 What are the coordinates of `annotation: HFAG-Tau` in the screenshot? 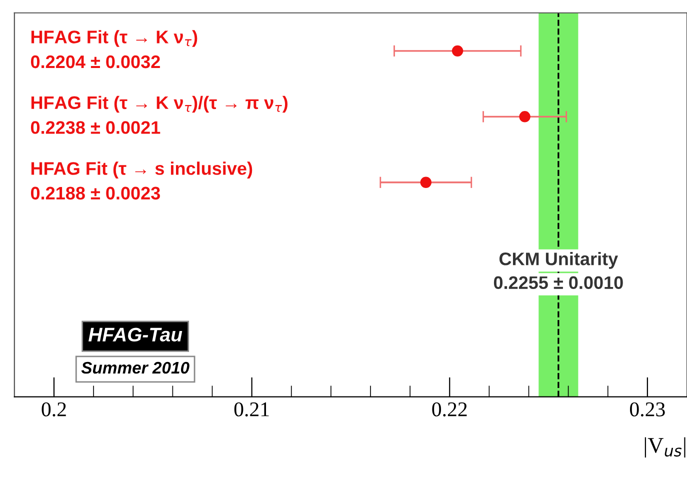 It's located at (135, 335).